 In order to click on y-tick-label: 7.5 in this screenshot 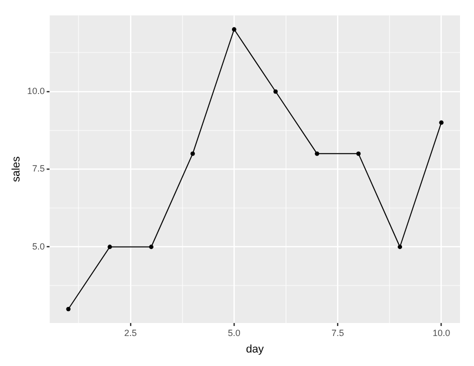, I will do `click(38, 169)`.